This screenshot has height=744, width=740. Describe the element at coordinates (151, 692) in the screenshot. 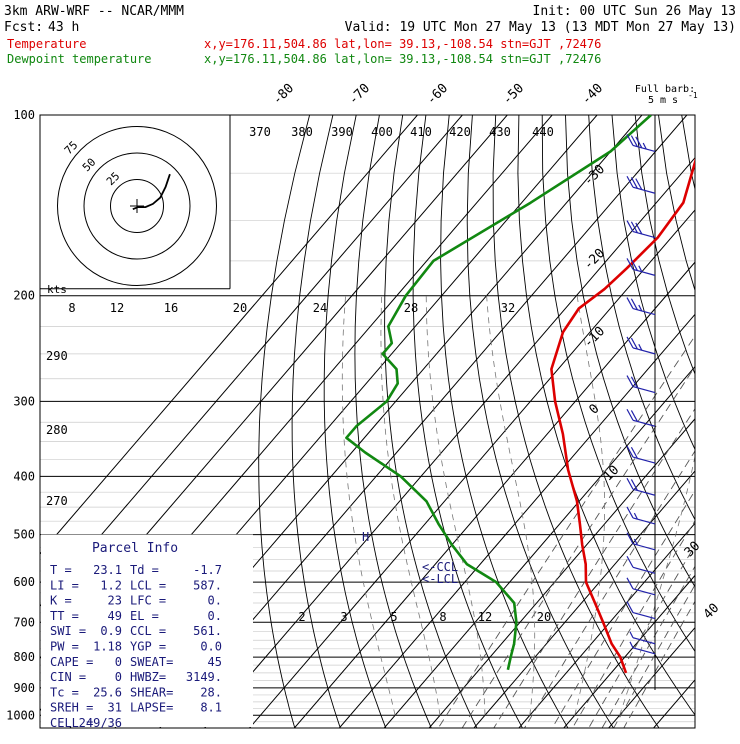

I see `parcel-info-cell: SHEAR=` at that location.